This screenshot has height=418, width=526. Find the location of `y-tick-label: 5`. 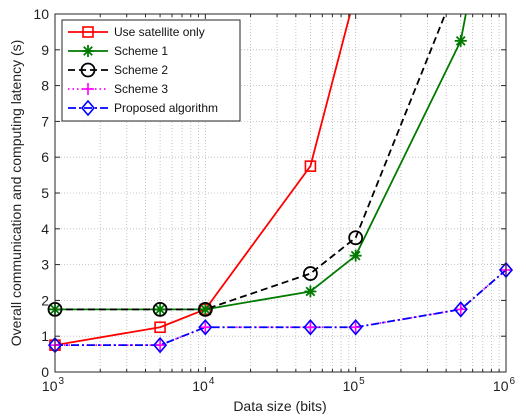

y-tick-label: 5 is located at coordinates (45, 193).